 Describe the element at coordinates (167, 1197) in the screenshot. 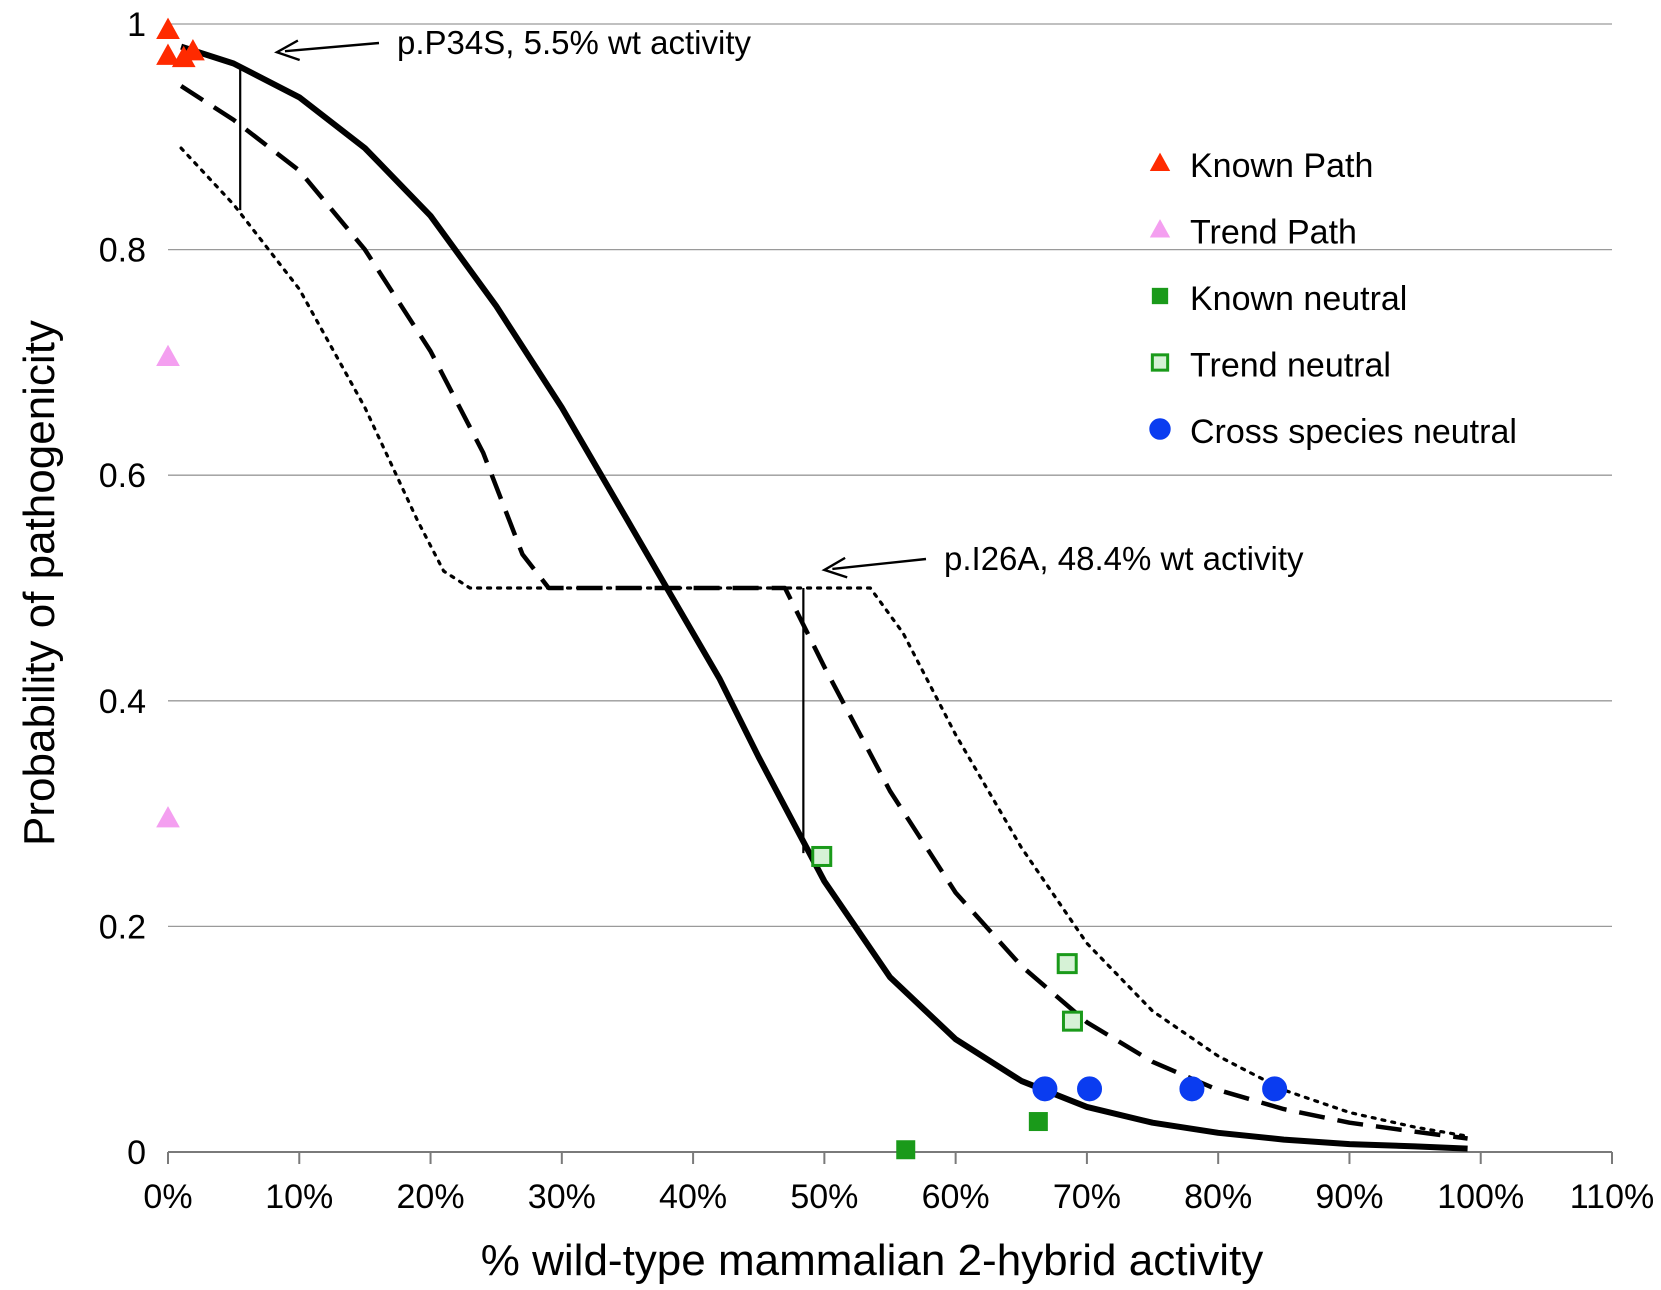

I see `x-tick-label: 0%` at that location.